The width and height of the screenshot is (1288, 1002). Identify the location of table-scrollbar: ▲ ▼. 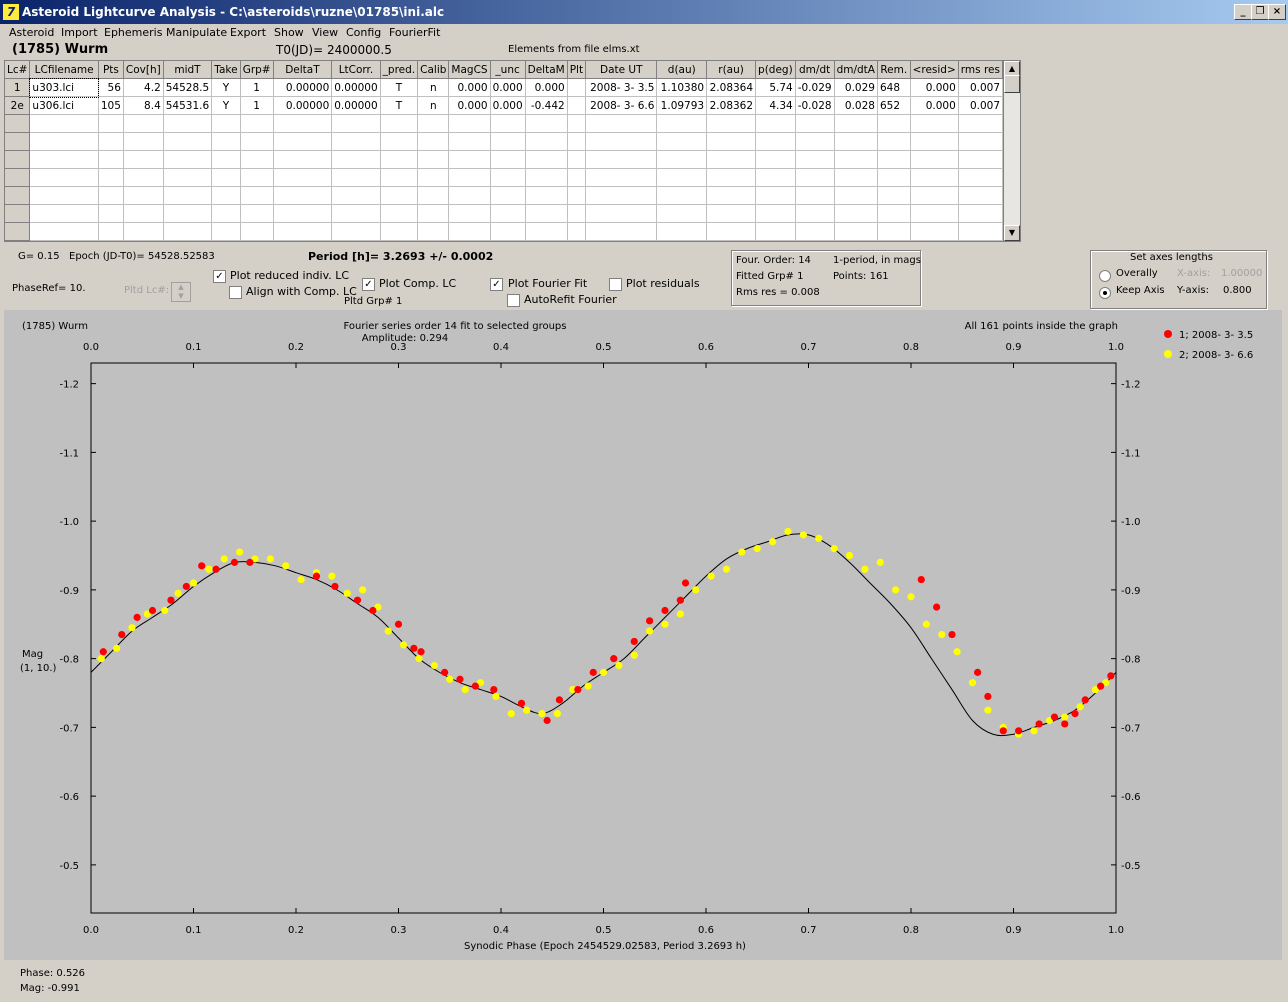
(1012, 151).